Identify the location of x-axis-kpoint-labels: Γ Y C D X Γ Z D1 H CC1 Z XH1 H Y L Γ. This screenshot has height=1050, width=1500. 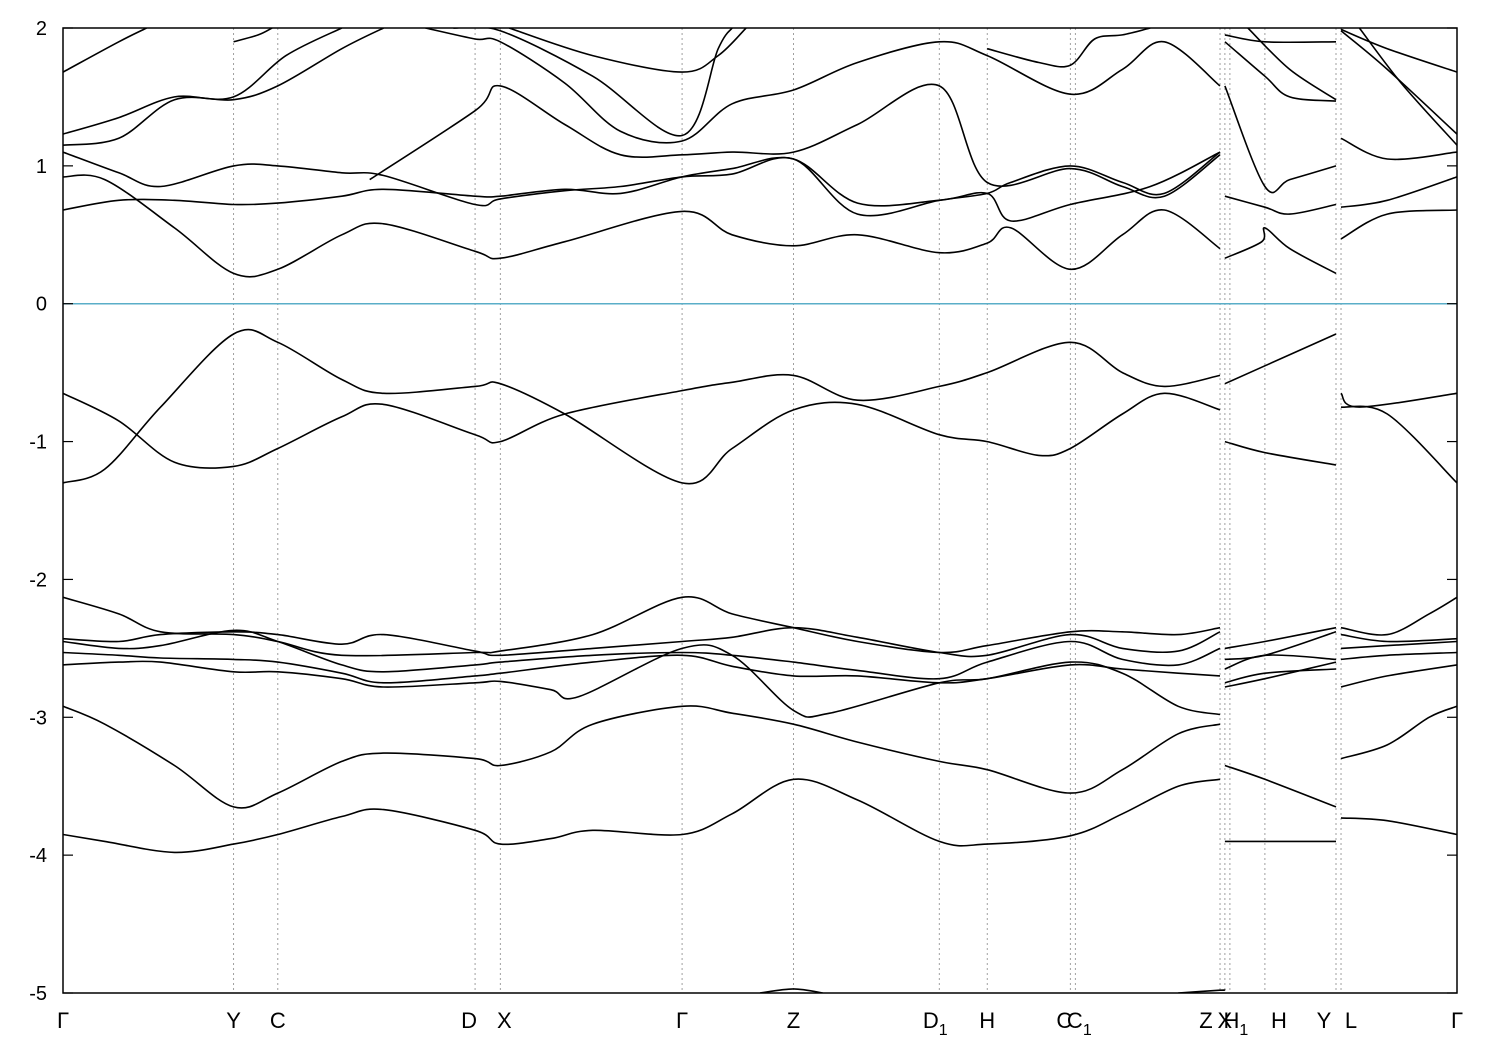
(760, 1023).